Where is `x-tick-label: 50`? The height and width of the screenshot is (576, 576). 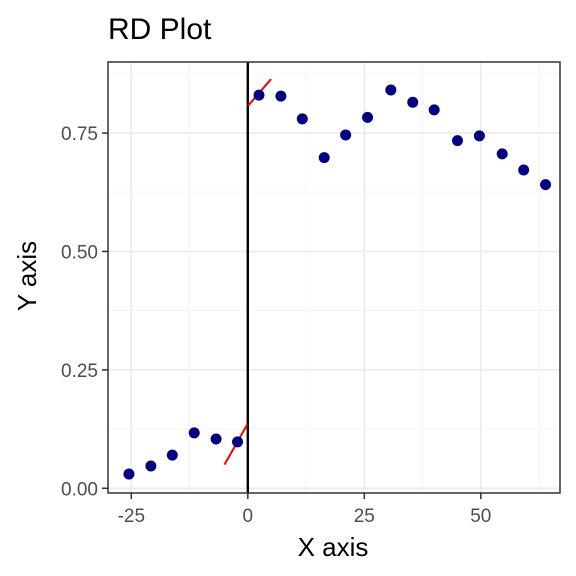 x-tick-label: 50 is located at coordinates (480, 516).